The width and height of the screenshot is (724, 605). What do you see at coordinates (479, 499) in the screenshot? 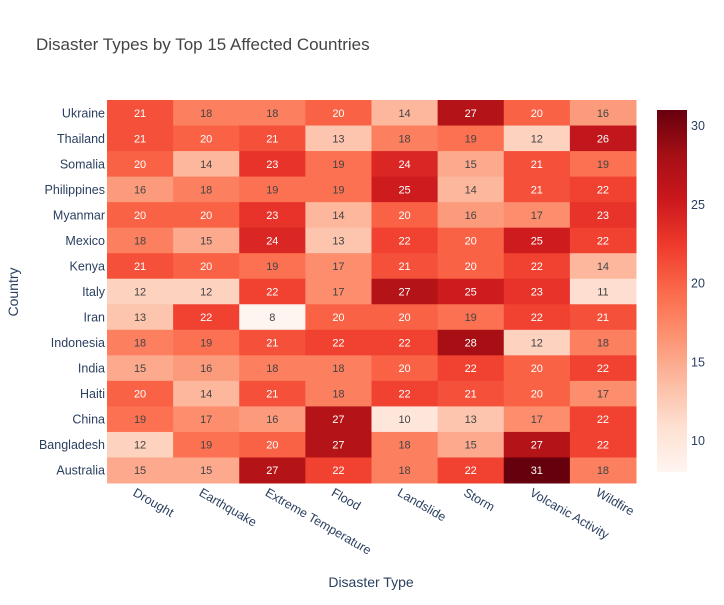
I see `x-tick-label: Storm` at bounding box center [479, 499].